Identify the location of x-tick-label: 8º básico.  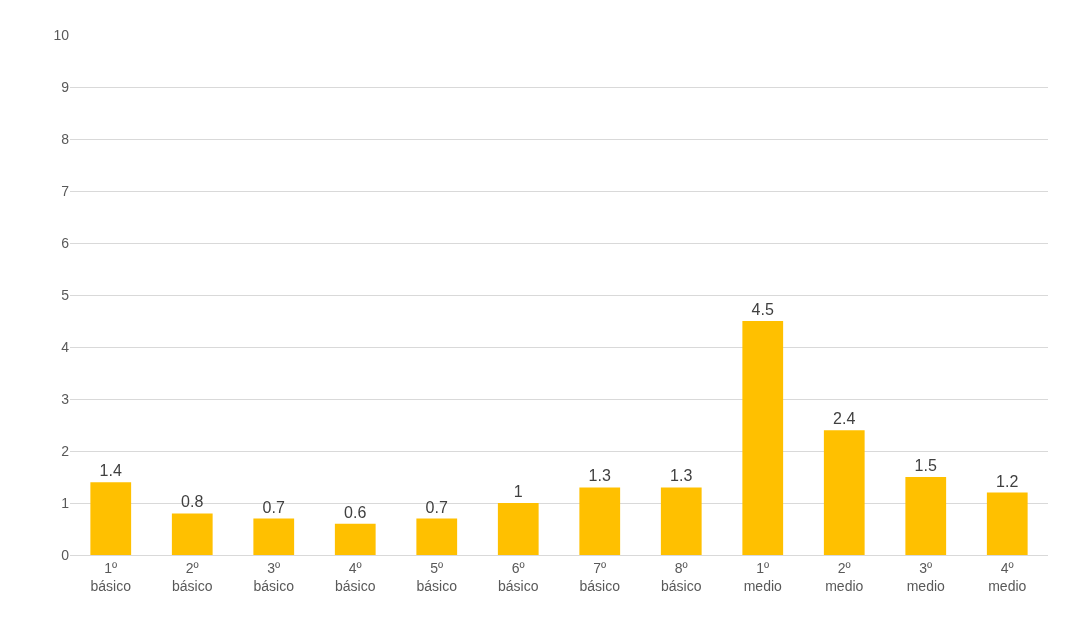
(681, 576).